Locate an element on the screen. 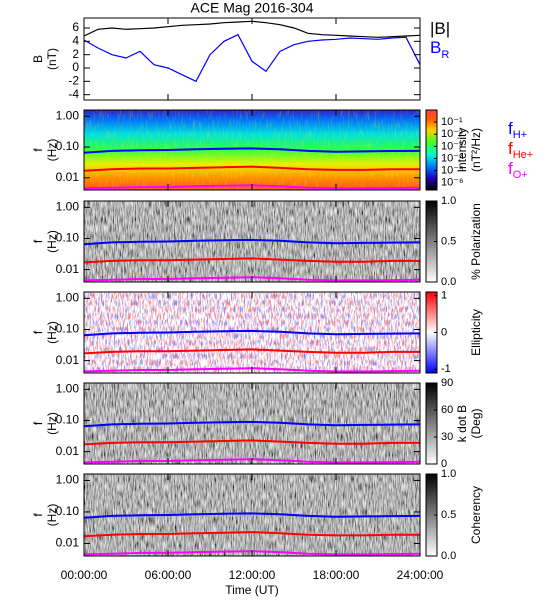 The width and height of the screenshot is (550, 600). y-axis-label: (nT) is located at coordinates (52, 59).